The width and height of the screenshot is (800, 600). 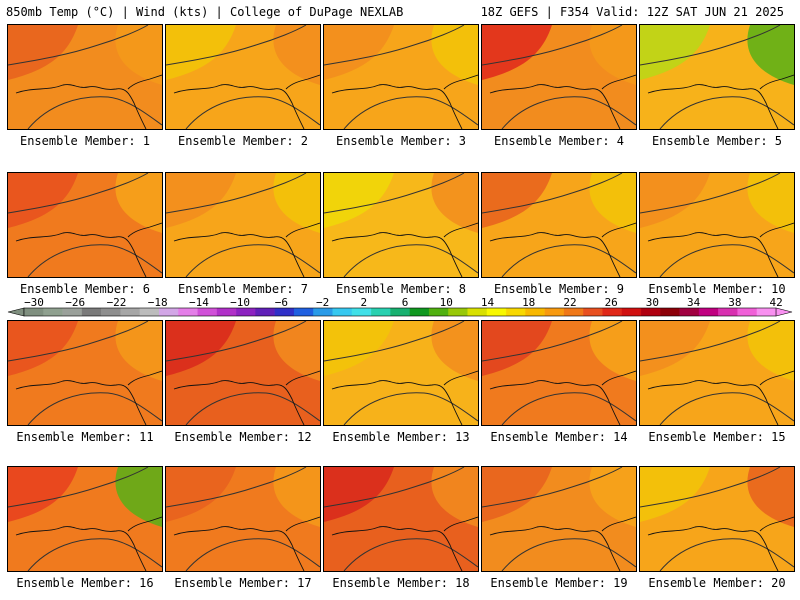 I want to click on ensemble-member-label: Ensemble Member: 11, so click(x=85, y=437).